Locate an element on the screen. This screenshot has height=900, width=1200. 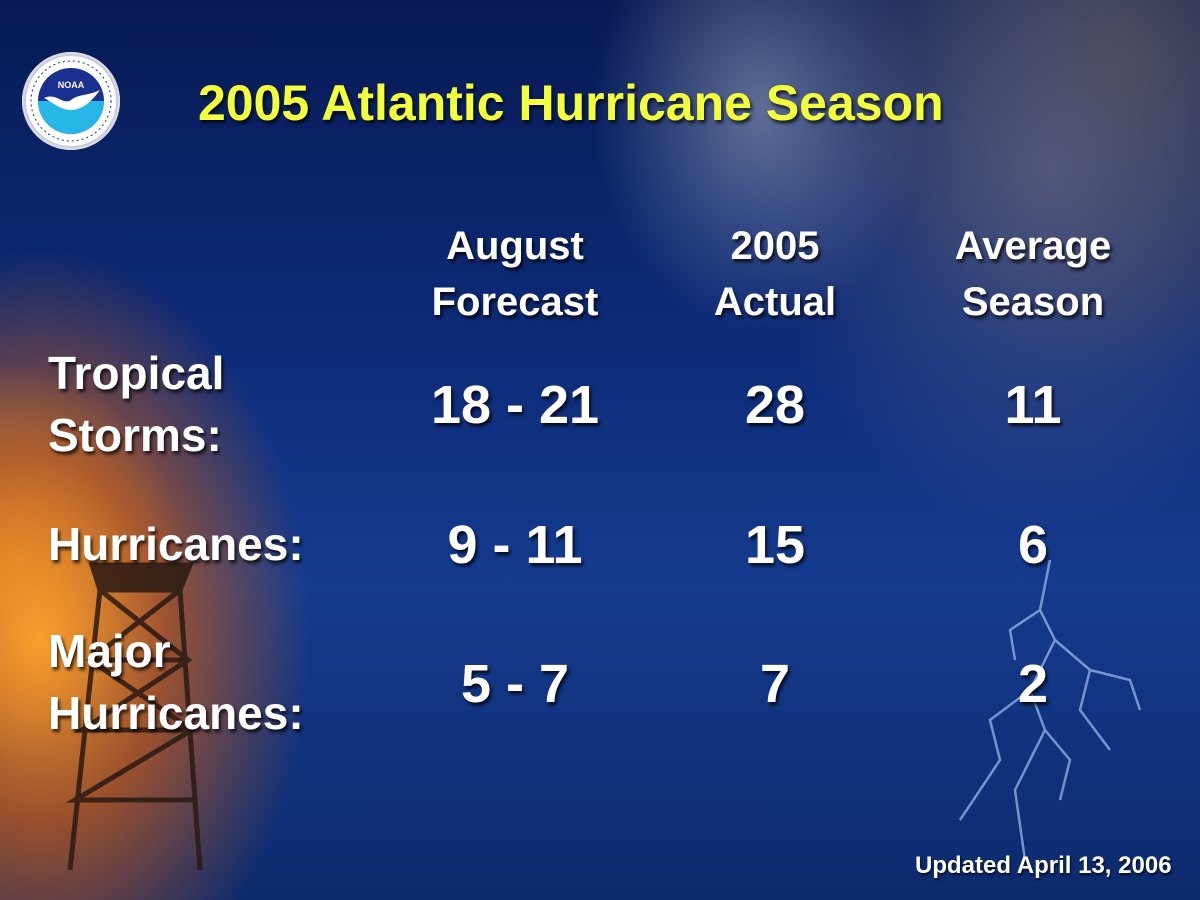
page-title: 2005 Atlantic Hurricane Season is located at coordinates (571, 103).